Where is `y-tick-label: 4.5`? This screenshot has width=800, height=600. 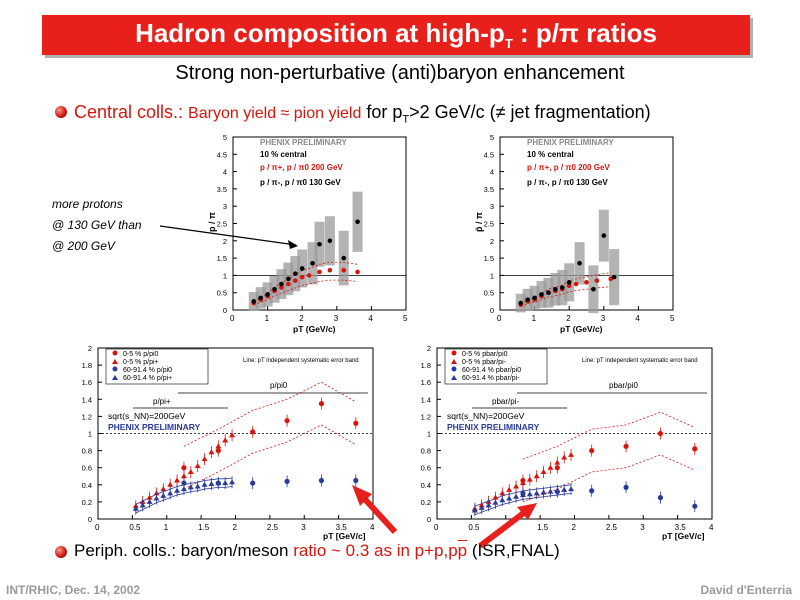 y-tick-label: 4.5 is located at coordinates (489, 154).